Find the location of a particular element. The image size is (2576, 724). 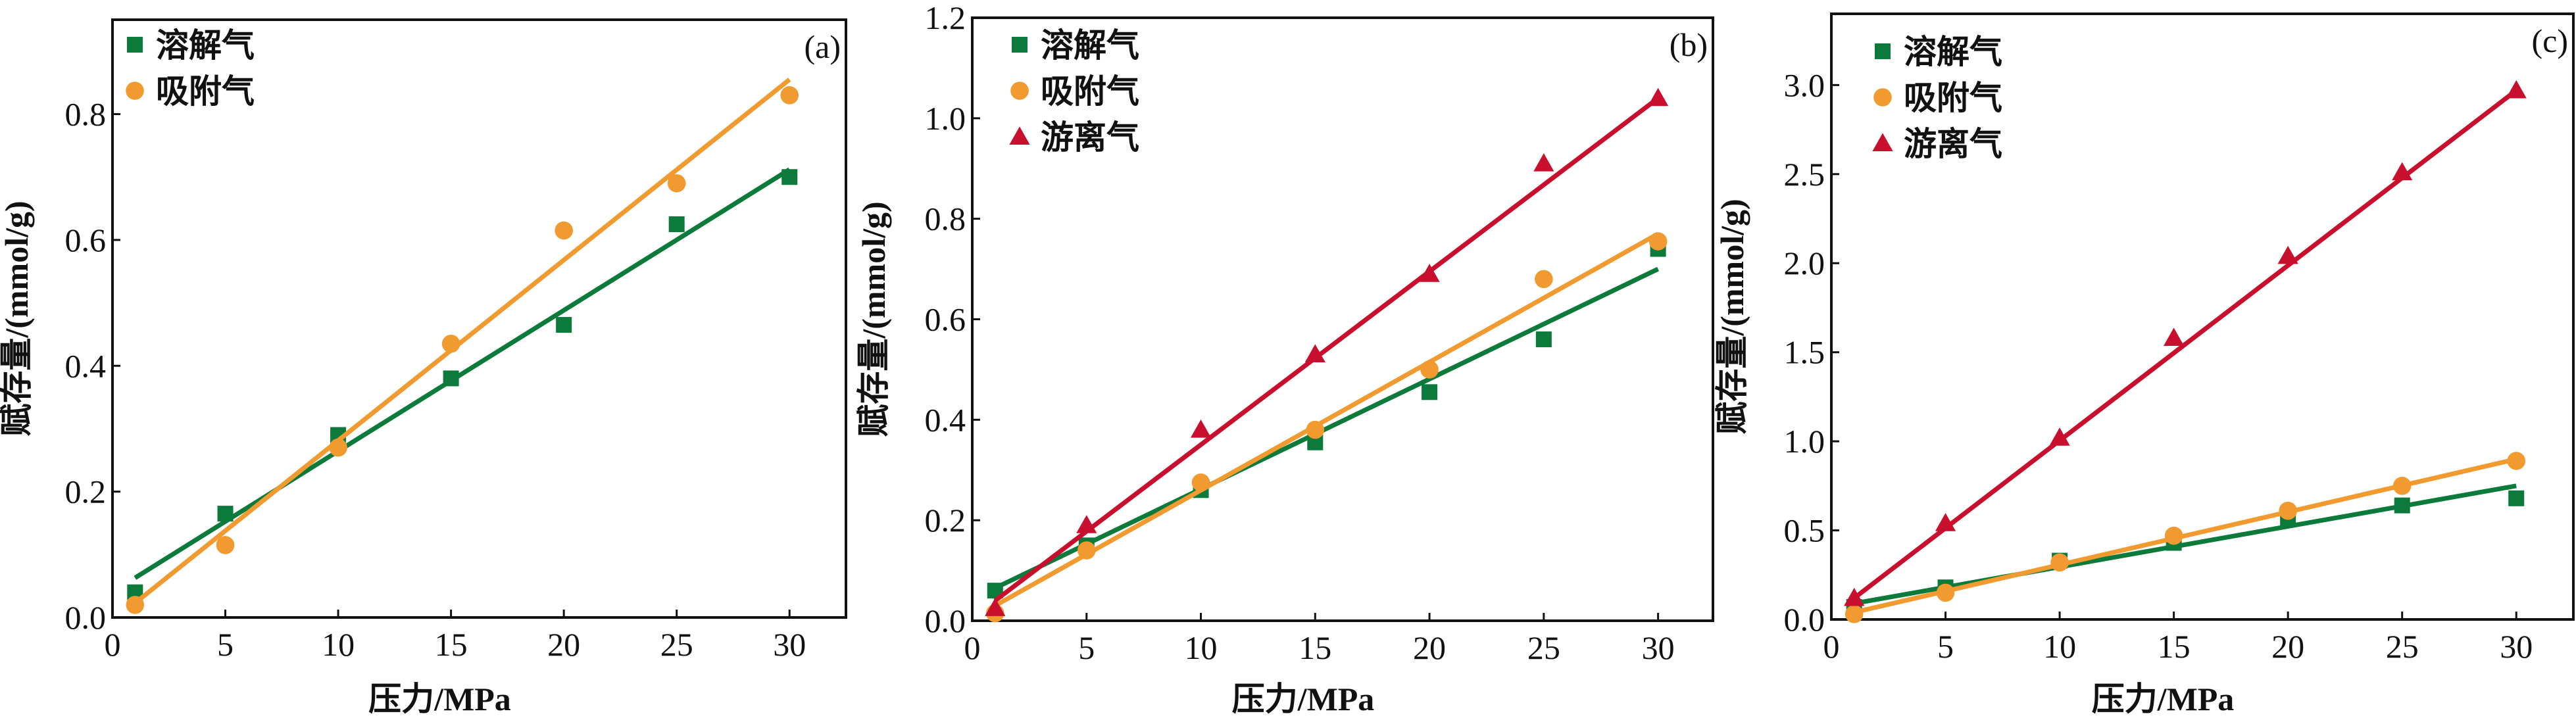

panel-label: (c) is located at coordinates (2550, 41).